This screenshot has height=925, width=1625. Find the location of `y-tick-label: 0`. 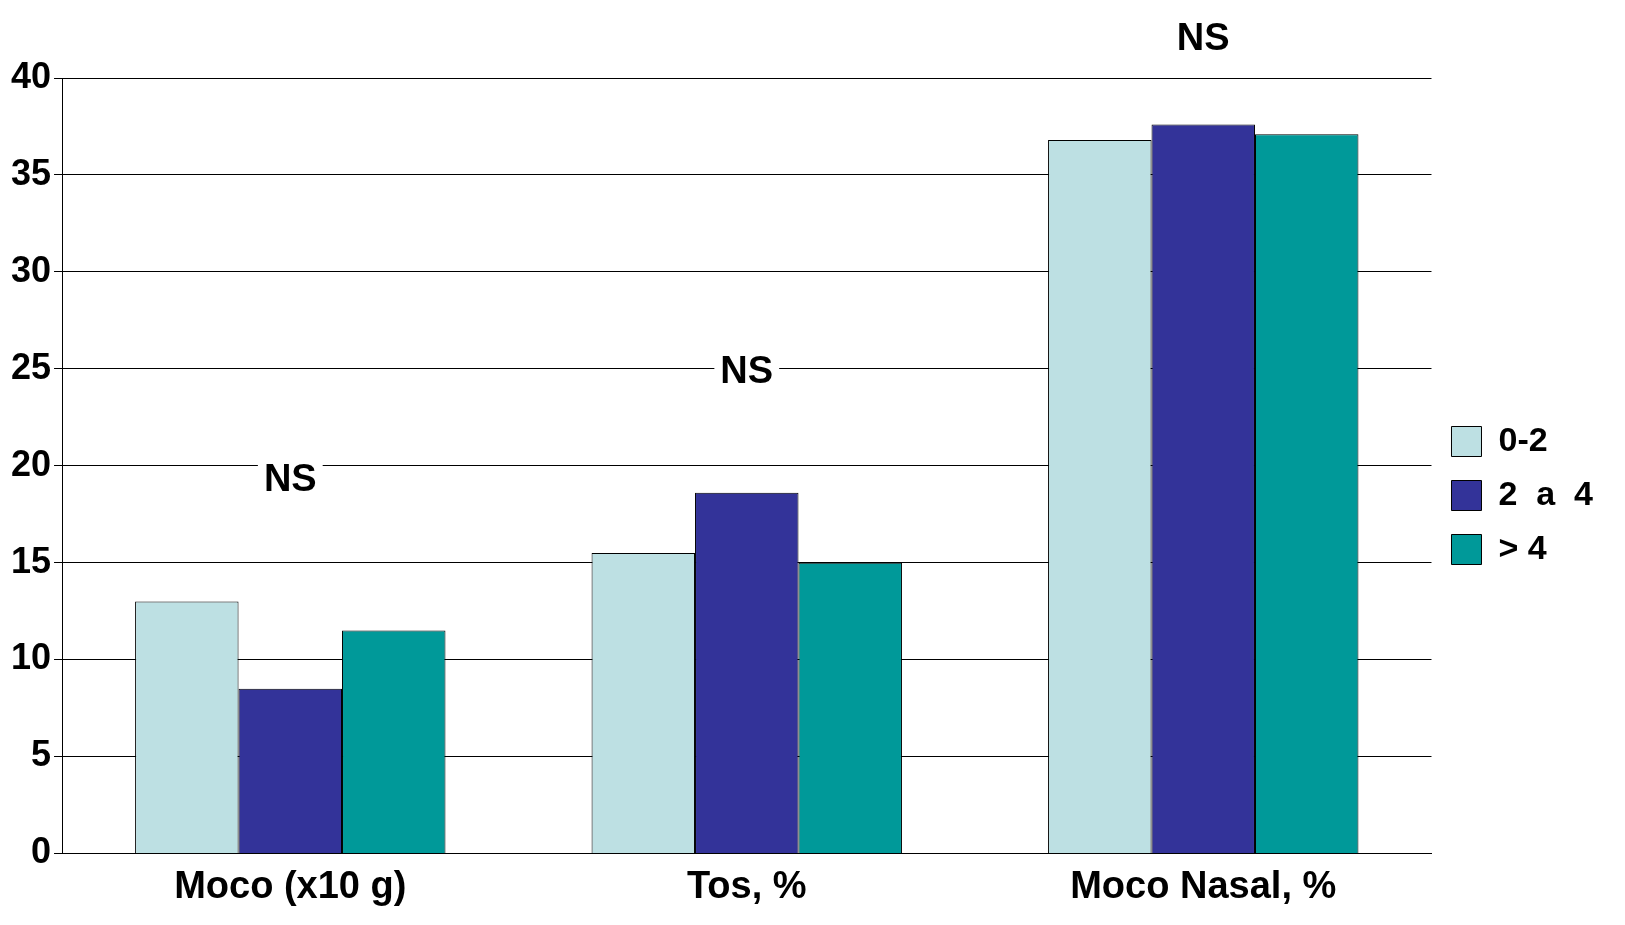

y-tick-label: 0 is located at coordinates (41, 851).